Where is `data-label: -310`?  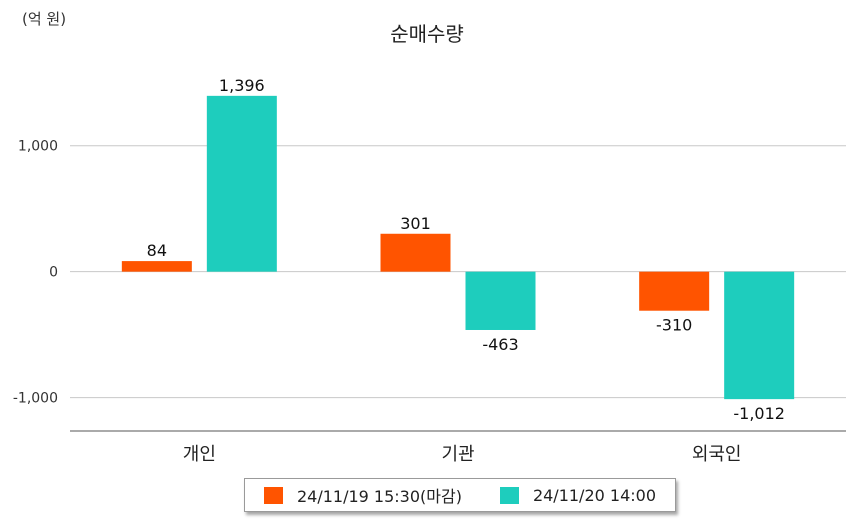 data-label: -310 is located at coordinates (674, 325).